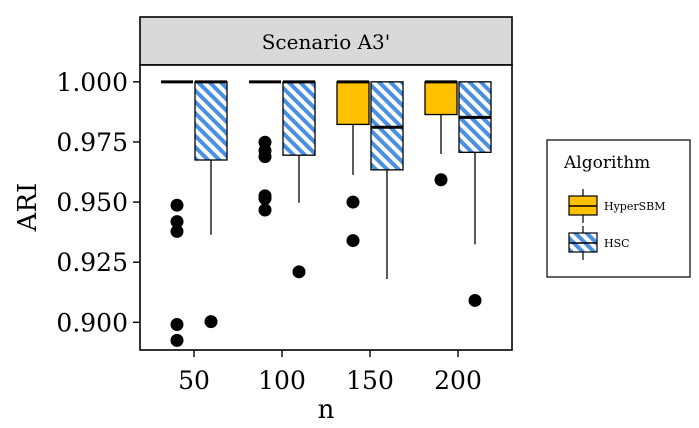  I want to click on legend-title: Algorithm, so click(606, 163).